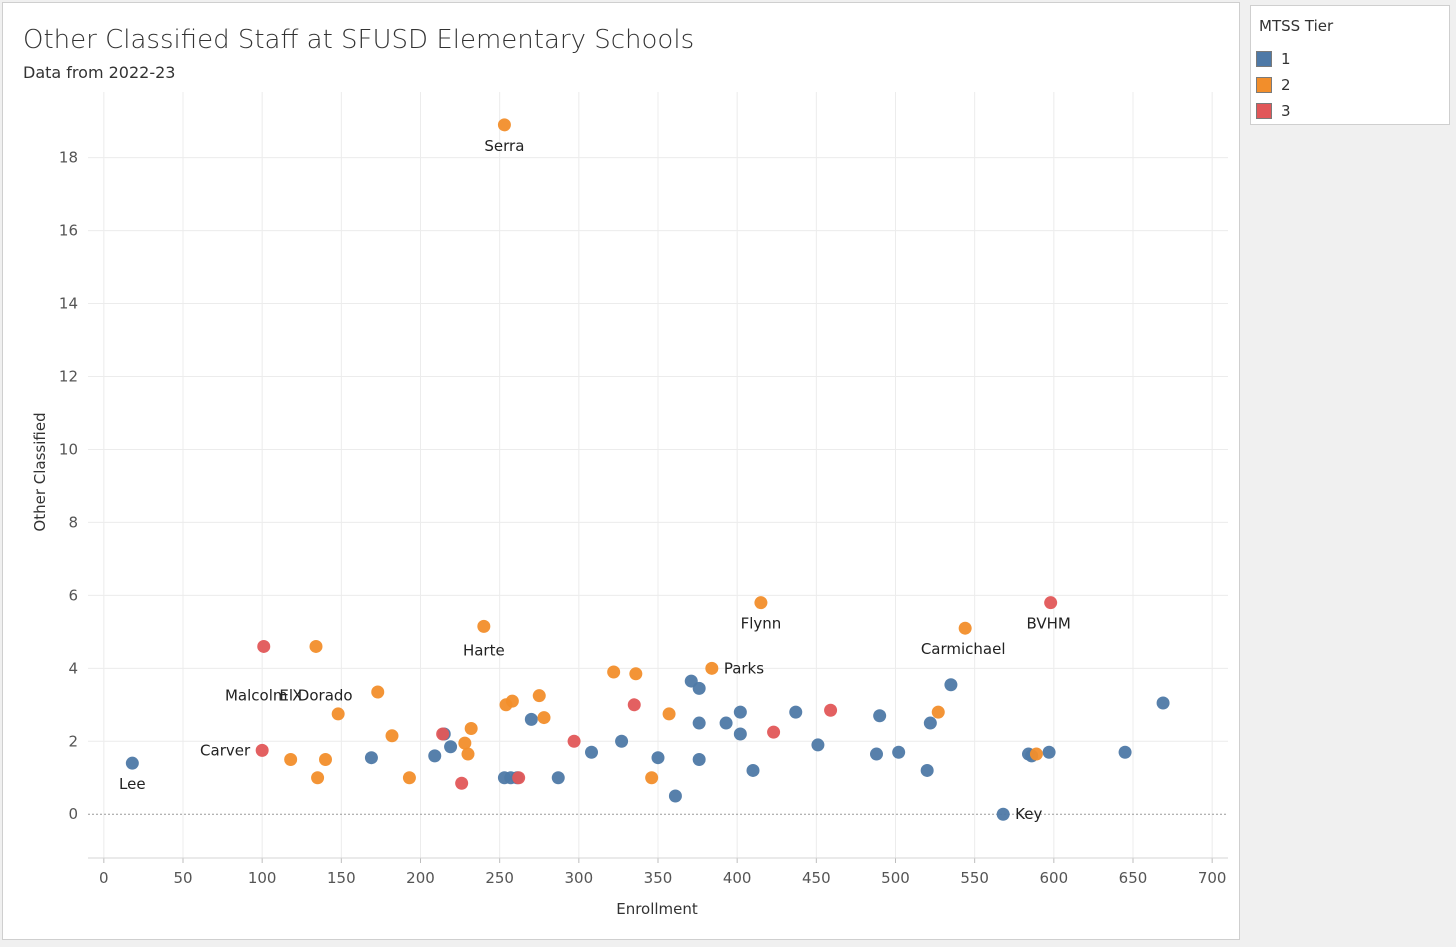 The height and width of the screenshot is (947, 1456). I want to click on y-tick-label: 8, so click(73, 522).